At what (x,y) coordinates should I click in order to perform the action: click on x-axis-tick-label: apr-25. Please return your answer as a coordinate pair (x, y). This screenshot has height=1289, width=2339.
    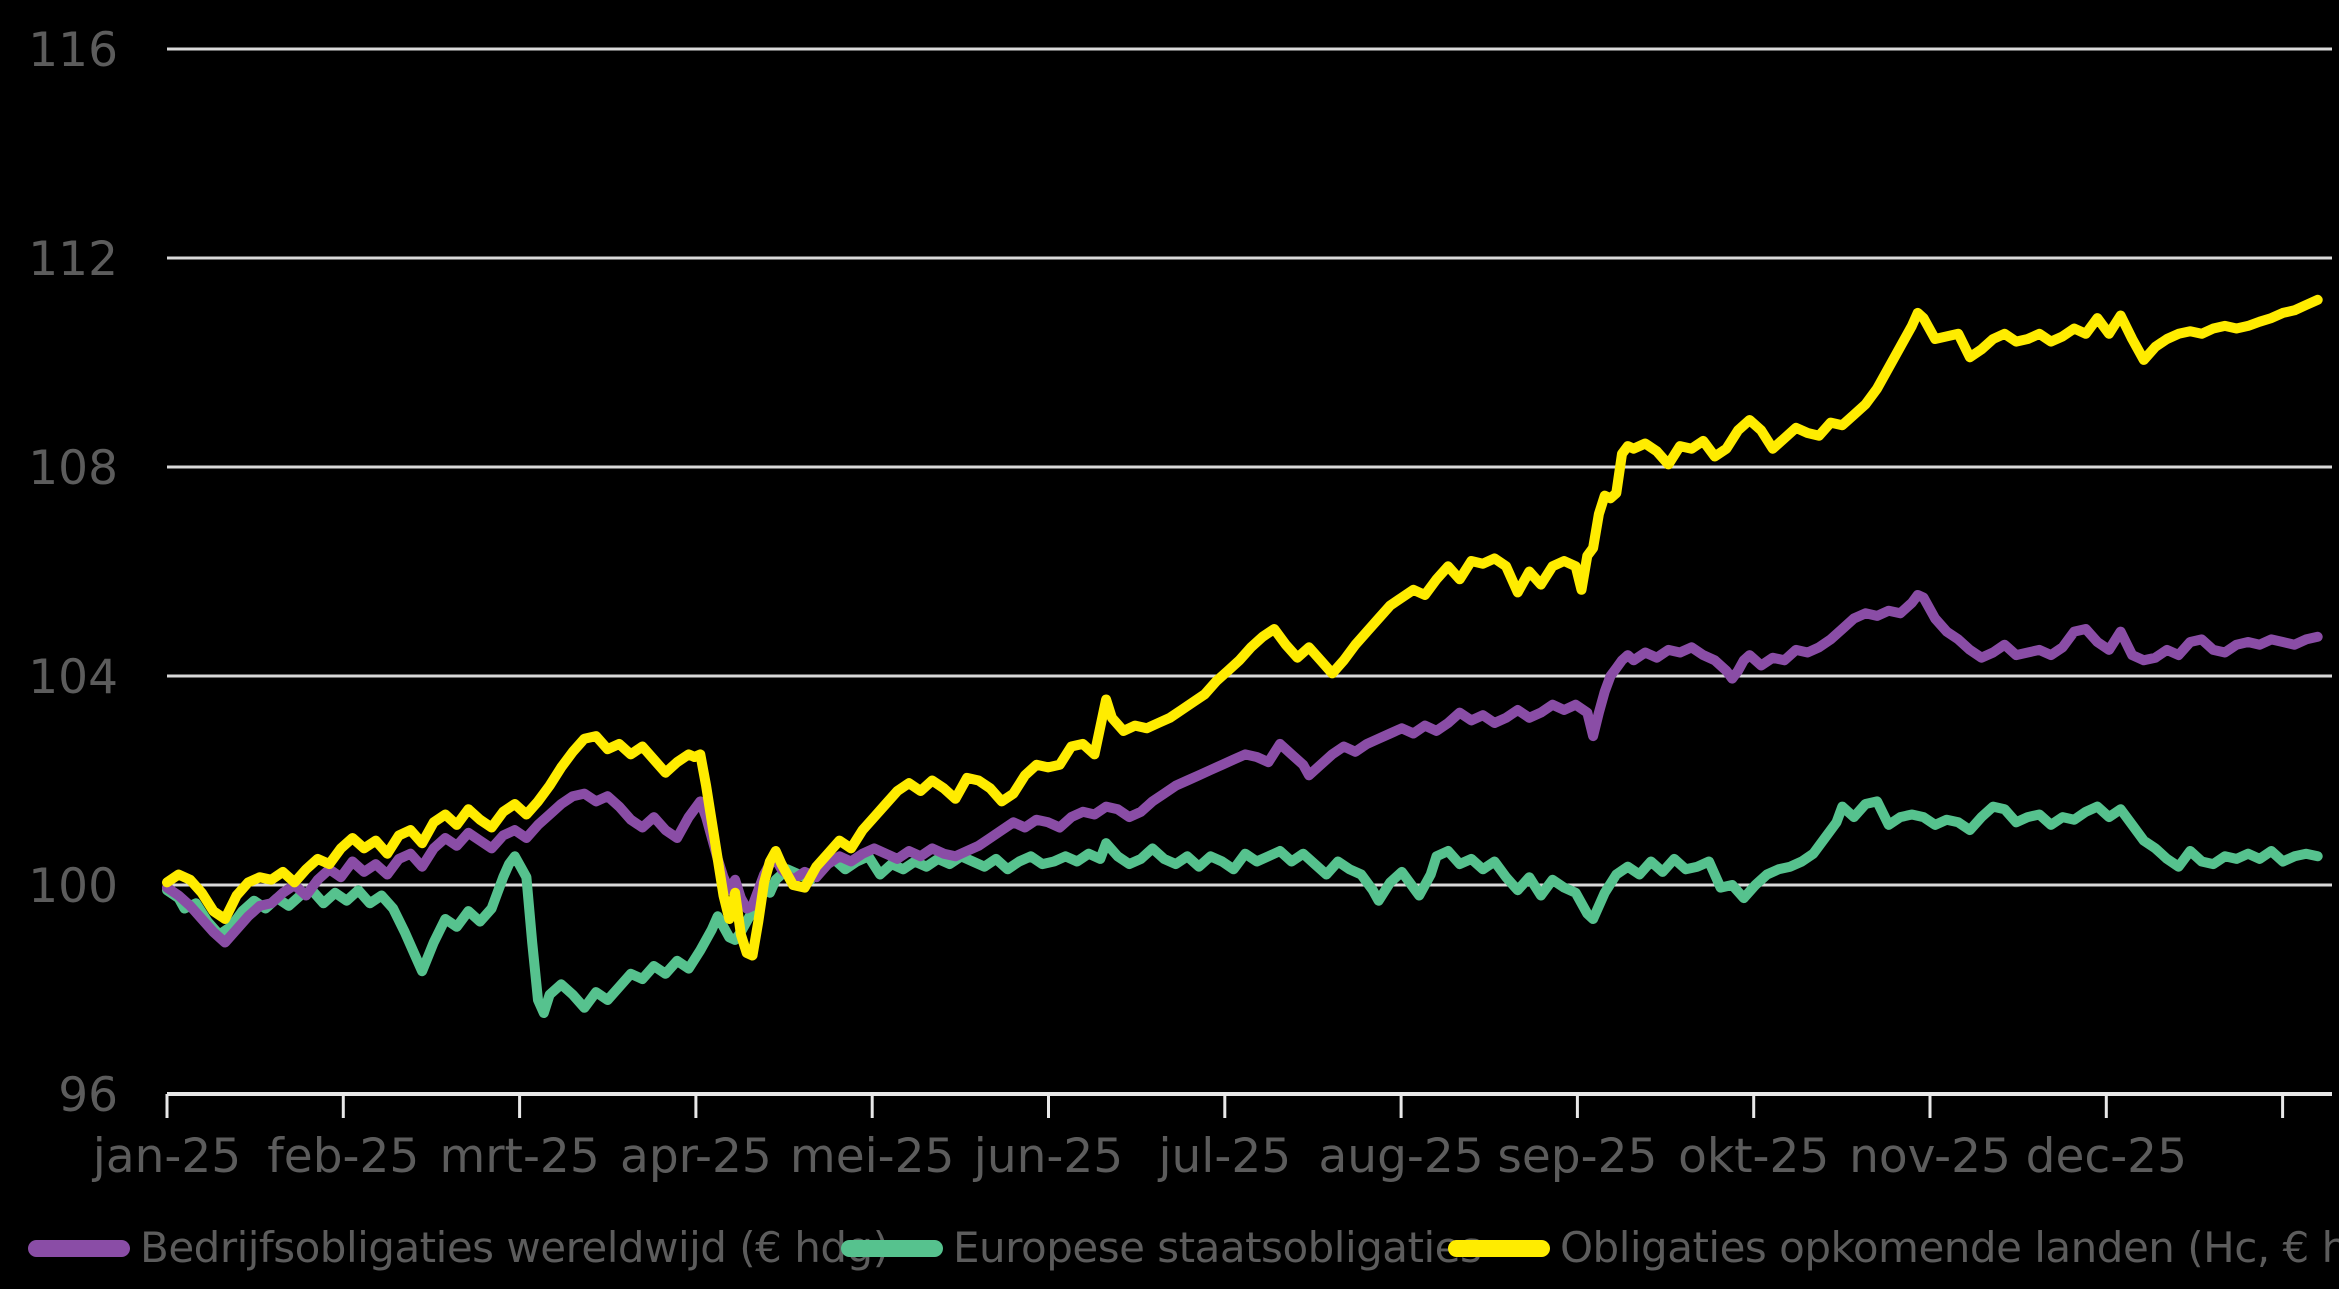
    Looking at the image, I should click on (696, 1156).